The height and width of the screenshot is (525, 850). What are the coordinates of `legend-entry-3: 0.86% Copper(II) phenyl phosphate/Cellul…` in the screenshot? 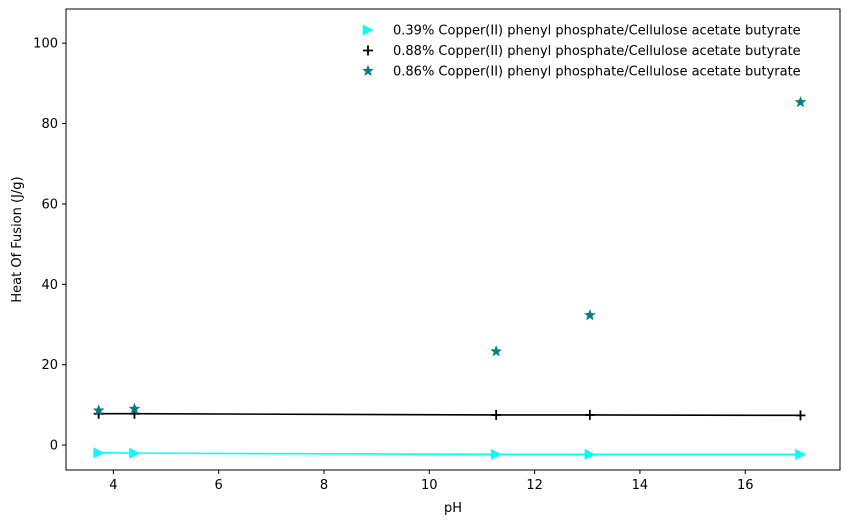 It's located at (597, 72).